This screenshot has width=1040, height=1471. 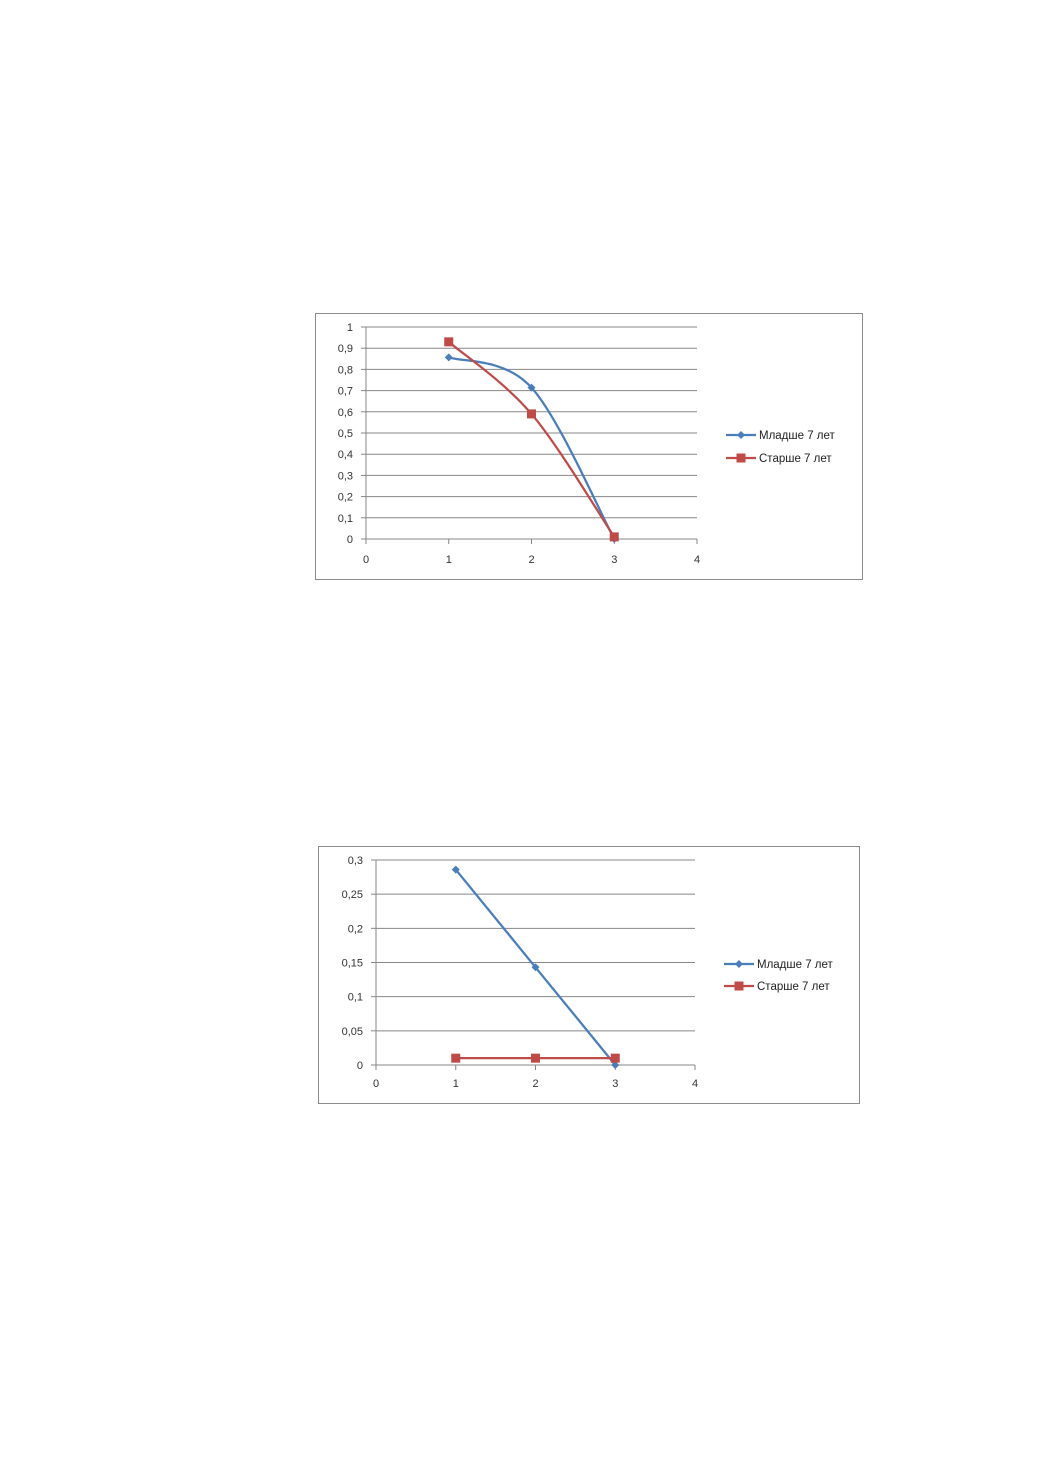 What do you see at coordinates (345, 392) in the screenshot?
I see `y-tick-label: 0,7` at bounding box center [345, 392].